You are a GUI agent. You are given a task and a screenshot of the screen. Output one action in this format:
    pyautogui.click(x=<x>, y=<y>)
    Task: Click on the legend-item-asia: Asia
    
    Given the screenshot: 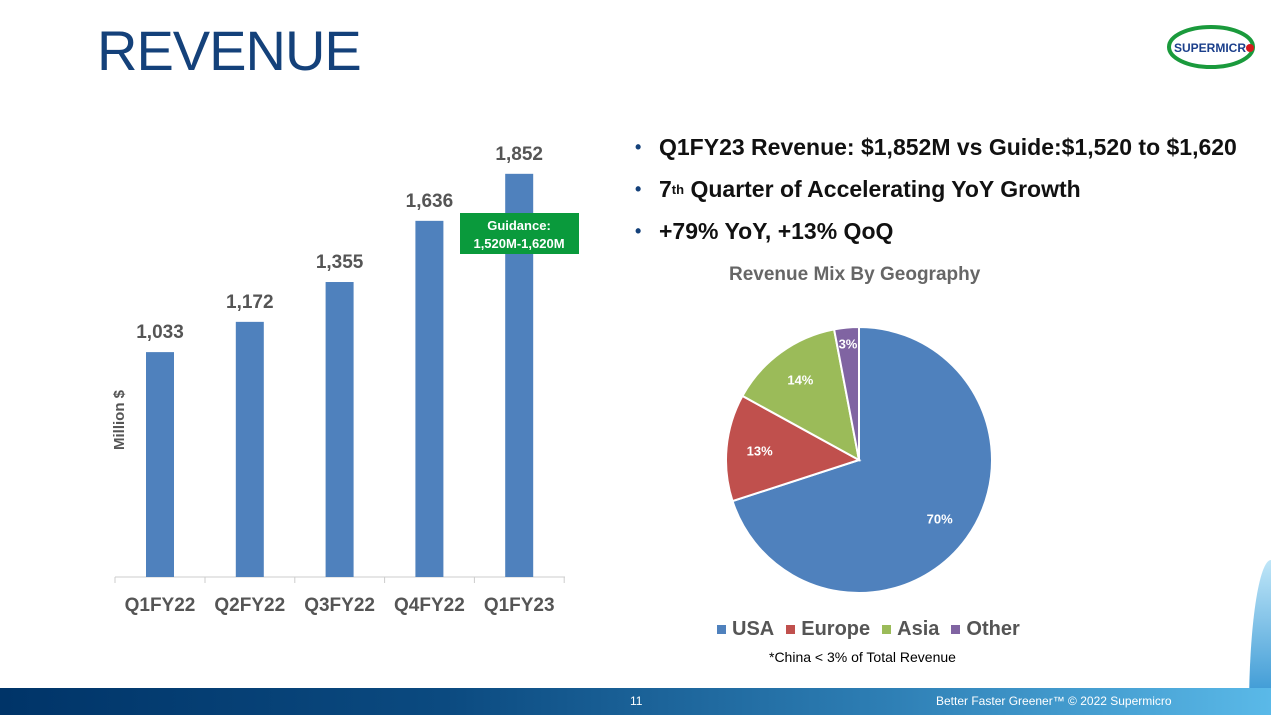 What is the action you would take?
    pyautogui.click(x=910, y=629)
    